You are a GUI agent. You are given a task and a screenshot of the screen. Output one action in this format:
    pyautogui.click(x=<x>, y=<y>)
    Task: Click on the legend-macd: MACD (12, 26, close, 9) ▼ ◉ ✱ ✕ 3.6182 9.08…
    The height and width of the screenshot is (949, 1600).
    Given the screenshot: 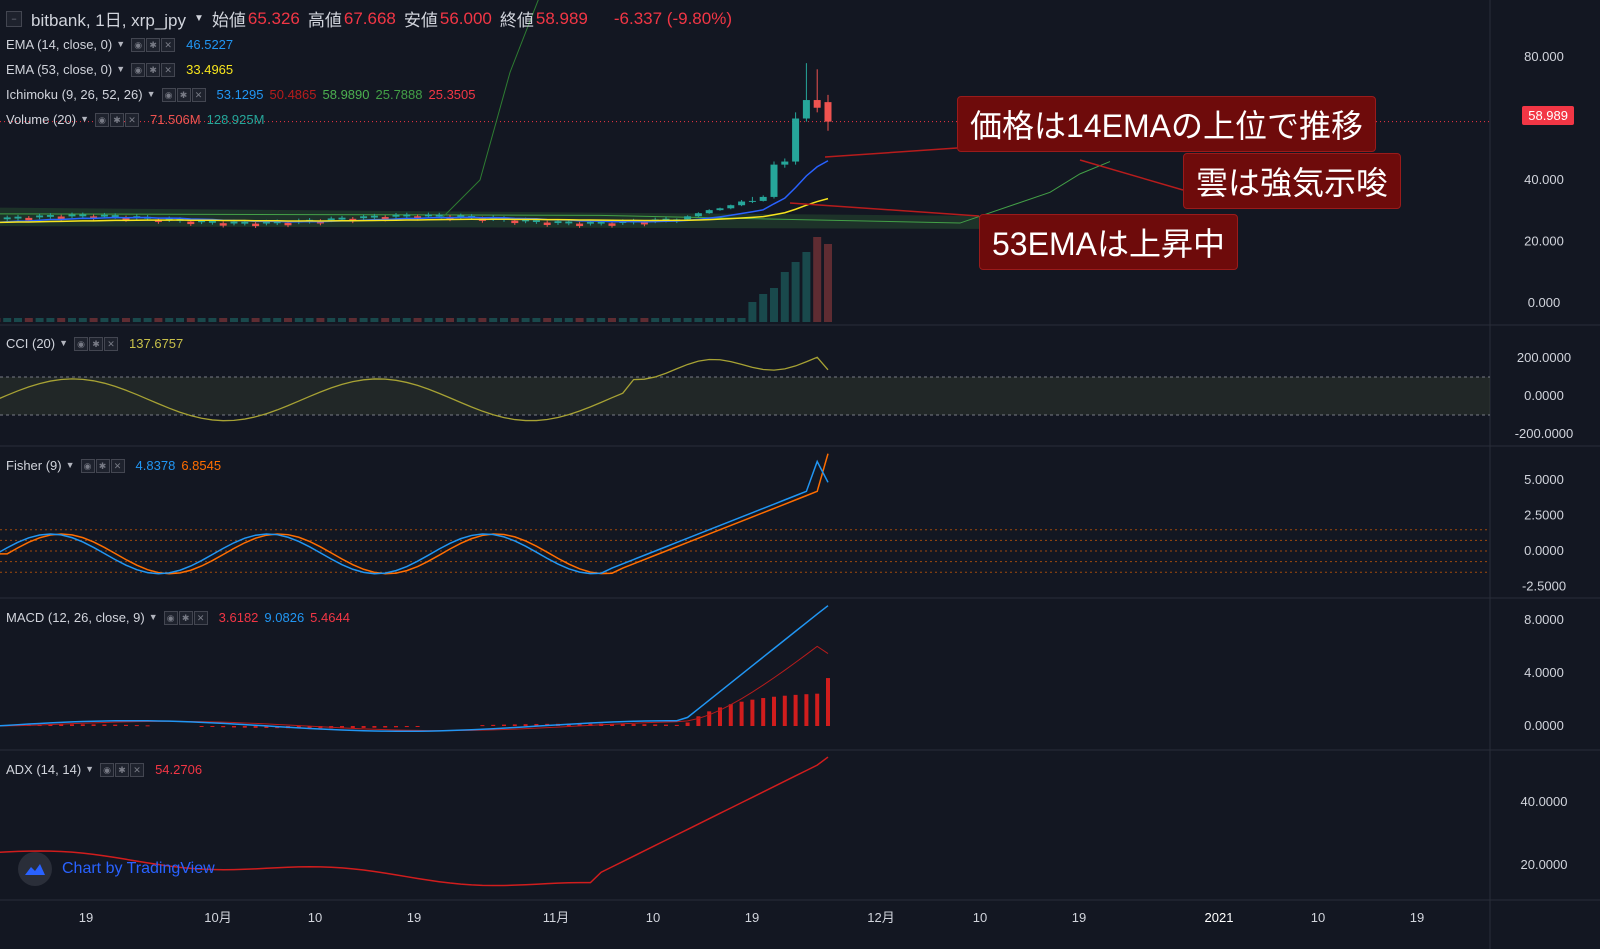 What is the action you would take?
    pyautogui.click(x=178, y=617)
    